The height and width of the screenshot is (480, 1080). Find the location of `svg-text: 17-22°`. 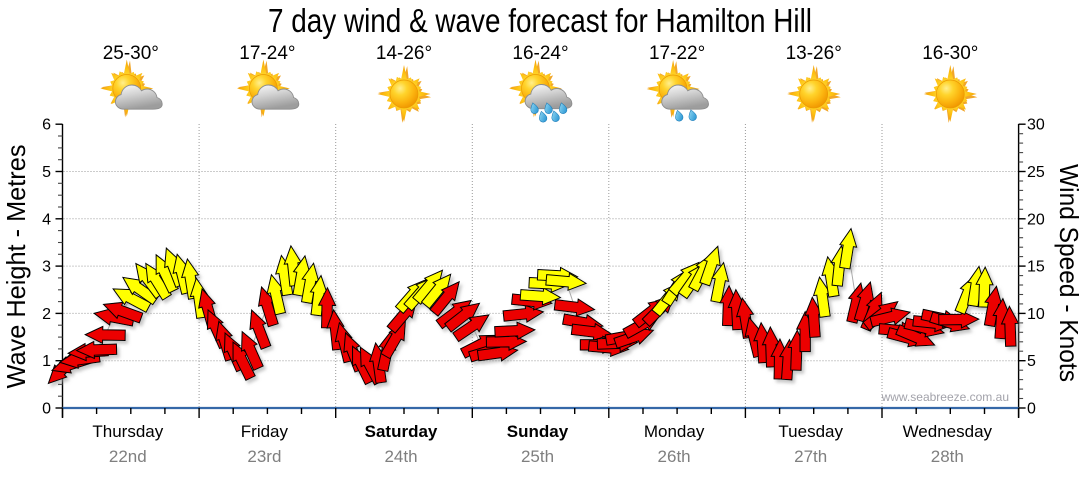

svg-text: 17-22° is located at coordinates (677, 53).